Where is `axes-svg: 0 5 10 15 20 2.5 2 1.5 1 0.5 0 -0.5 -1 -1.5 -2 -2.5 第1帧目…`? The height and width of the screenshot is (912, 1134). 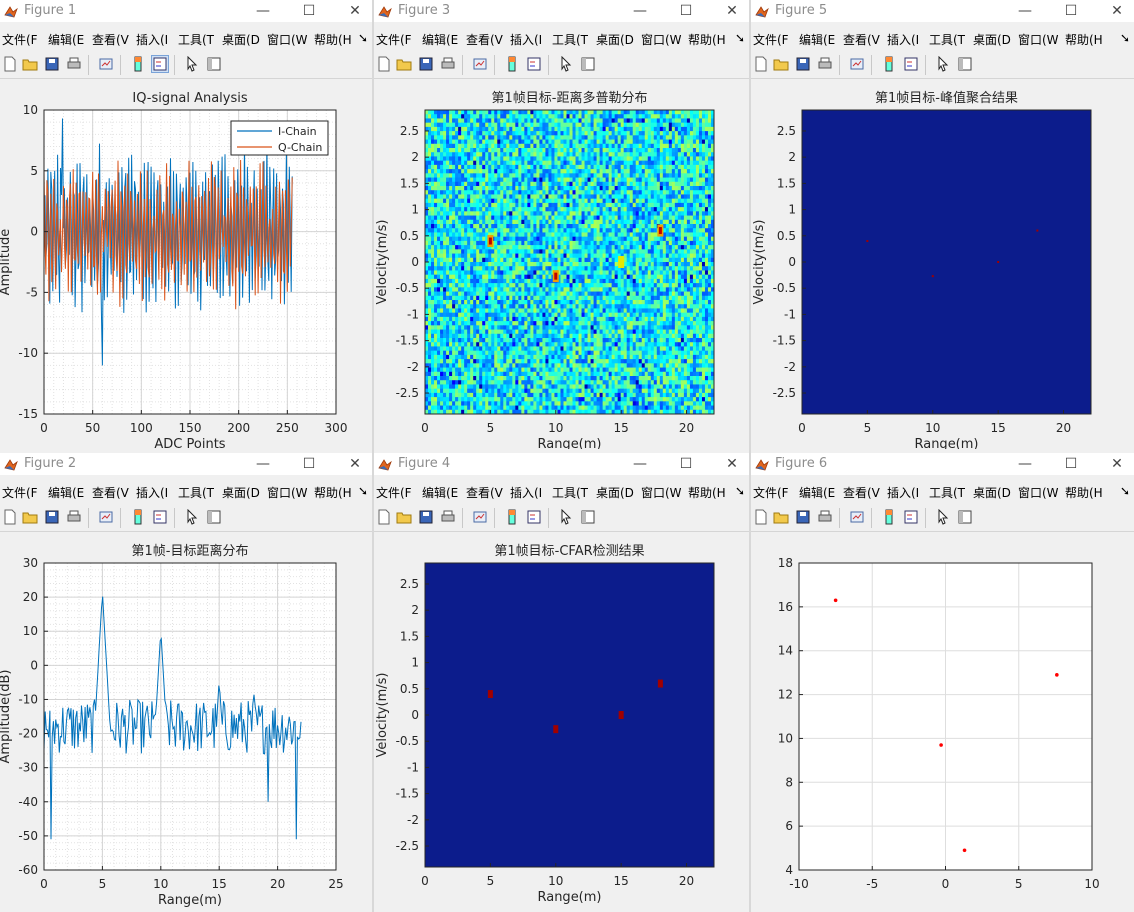 axes-svg: 0 5 10 15 20 2.5 2 1.5 1 0.5 0 -0.5 -1 -1.5 -2 -2.5 第1帧目… is located at coordinates (942, 264).